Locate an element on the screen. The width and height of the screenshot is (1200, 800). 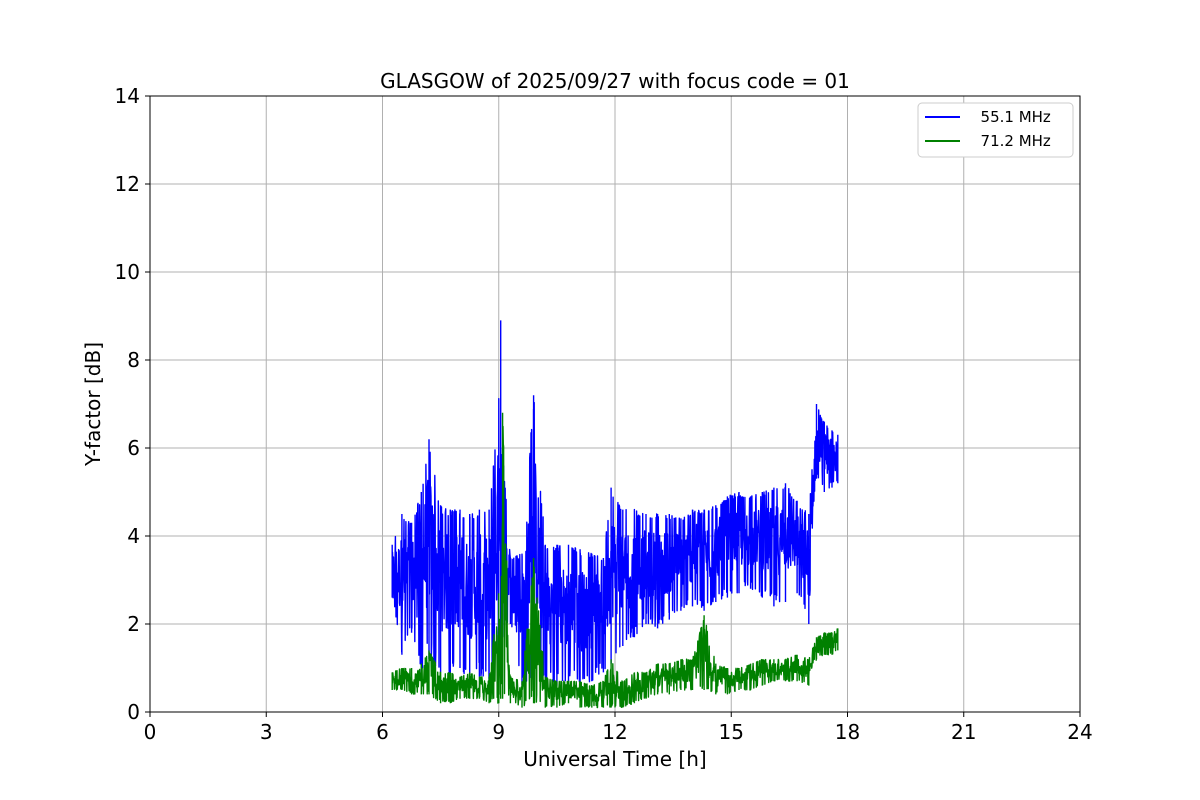
x-tick-label: 24 is located at coordinates (1079, 732).